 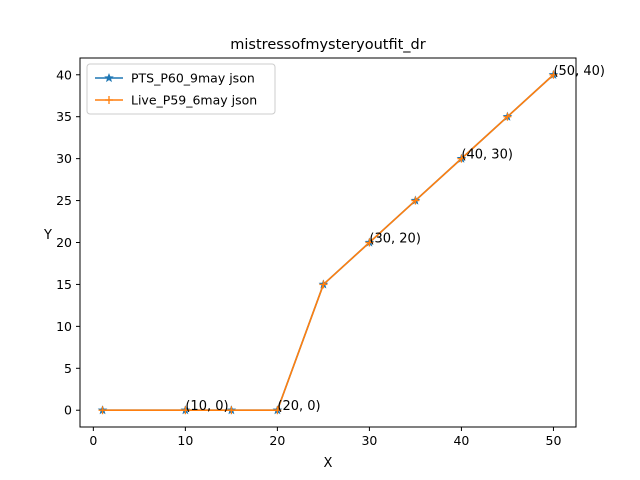 What do you see at coordinates (68, 368) in the screenshot?
I see `y-tick-label: 5` at bounding box center [68, 368].